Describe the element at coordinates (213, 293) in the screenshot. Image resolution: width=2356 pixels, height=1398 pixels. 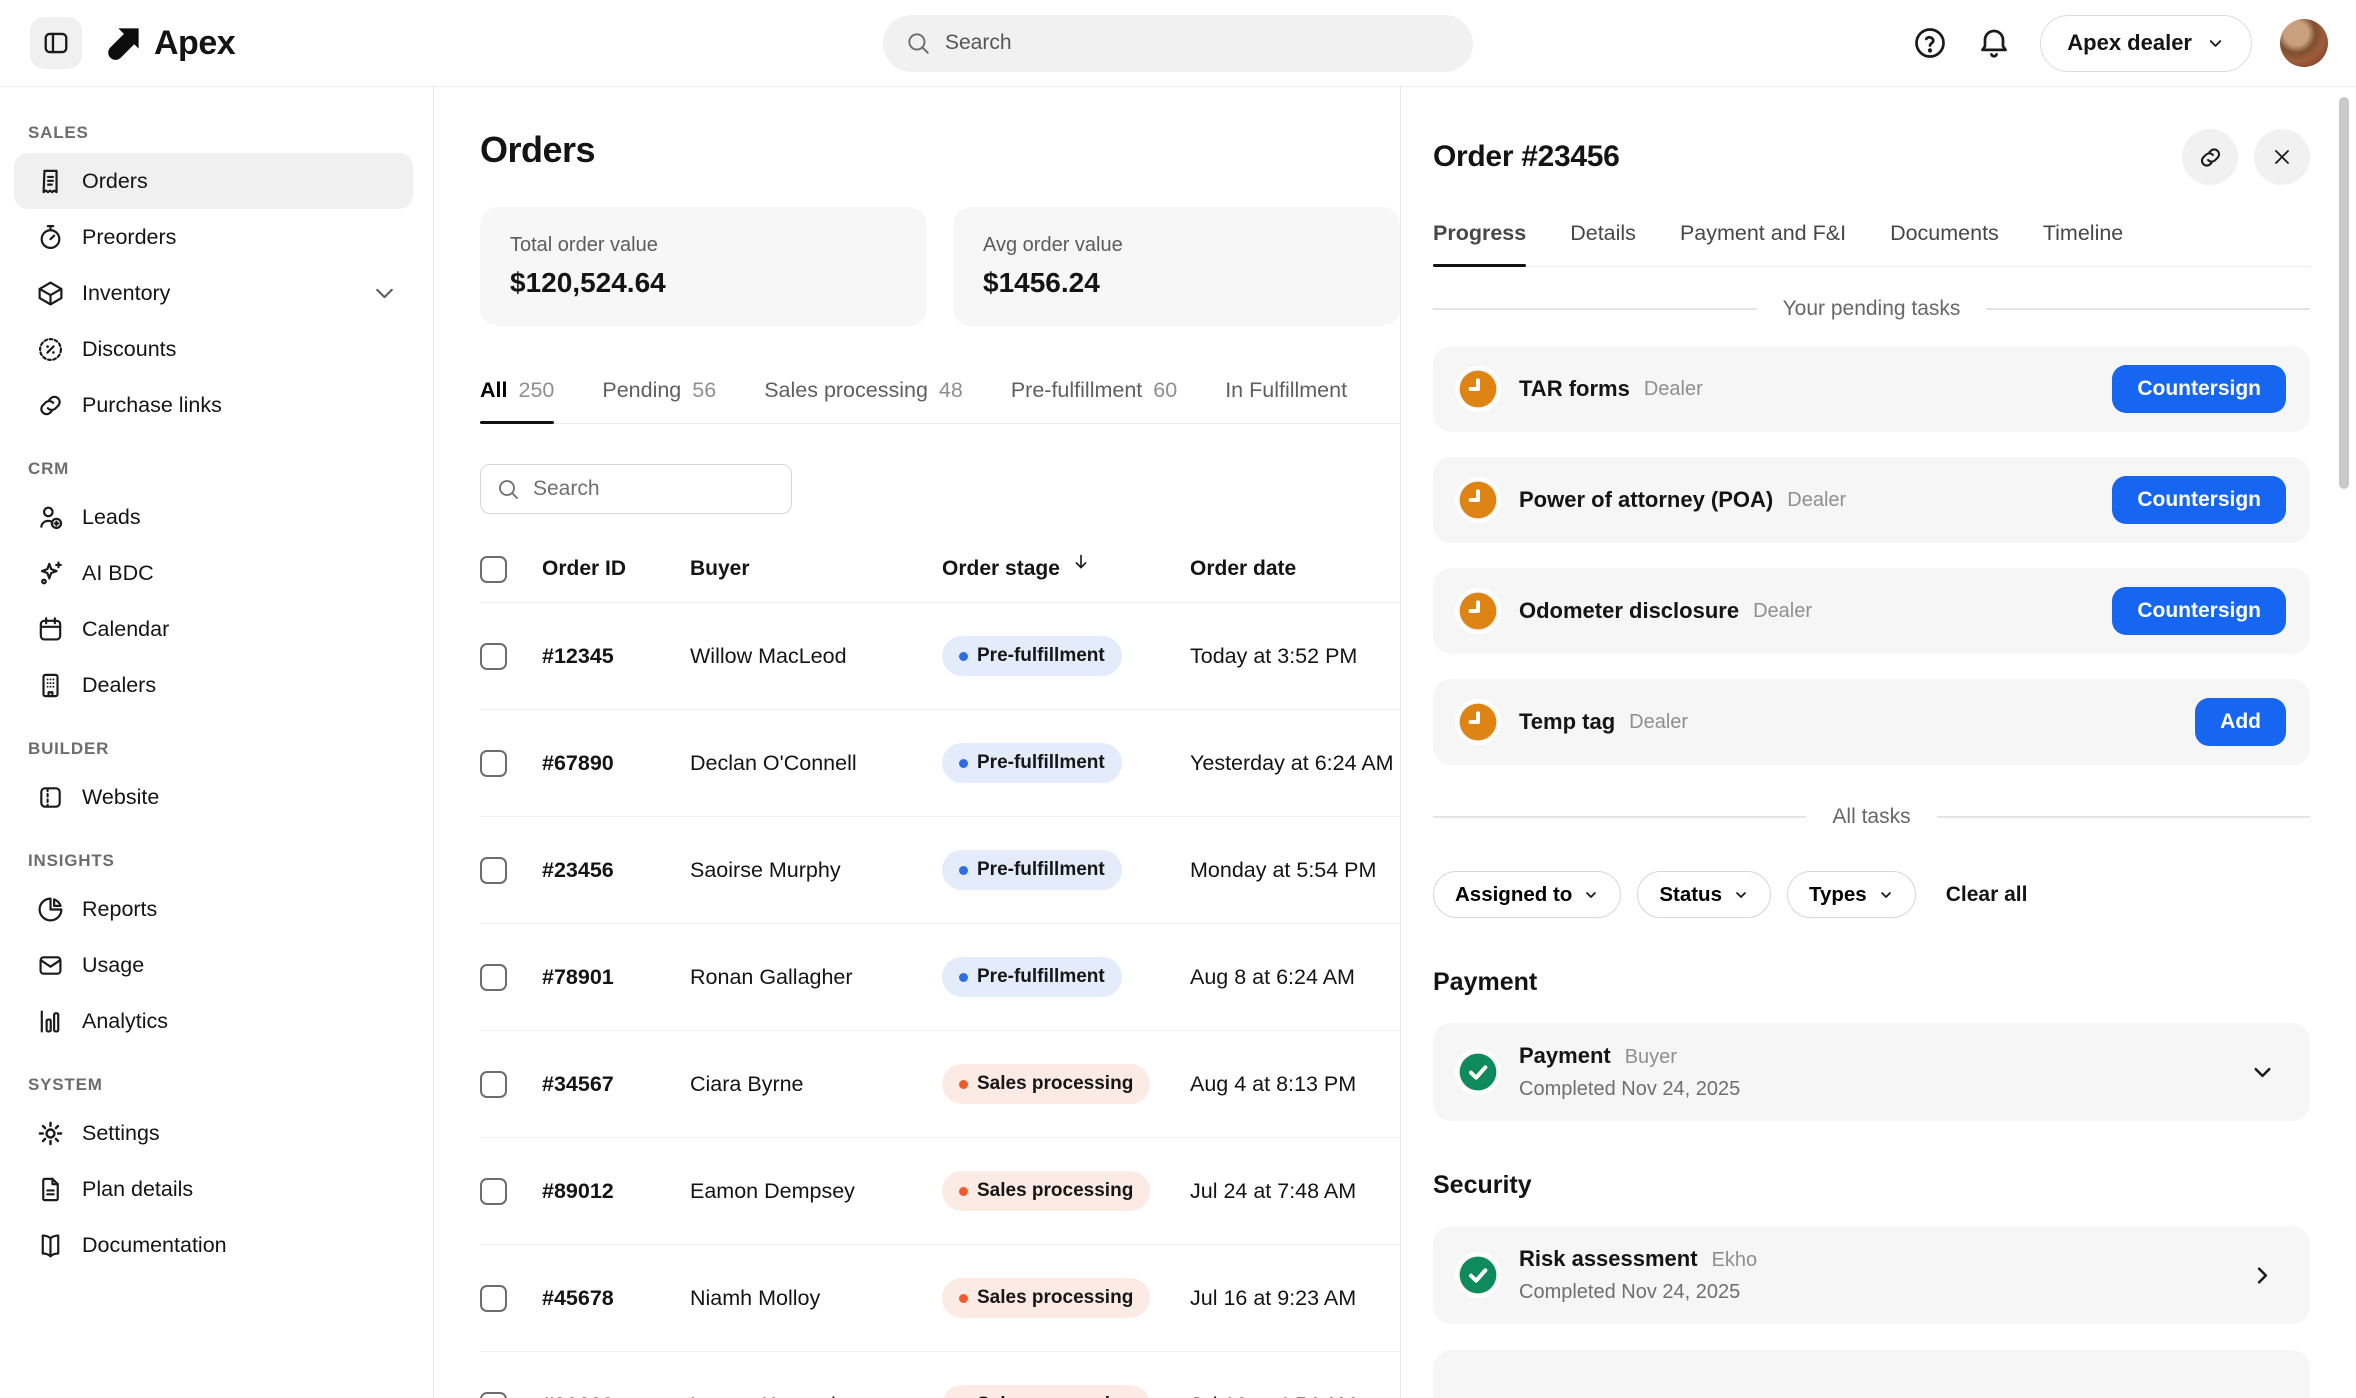
I see `sidebar-item-inventory: Inventory` at that location.